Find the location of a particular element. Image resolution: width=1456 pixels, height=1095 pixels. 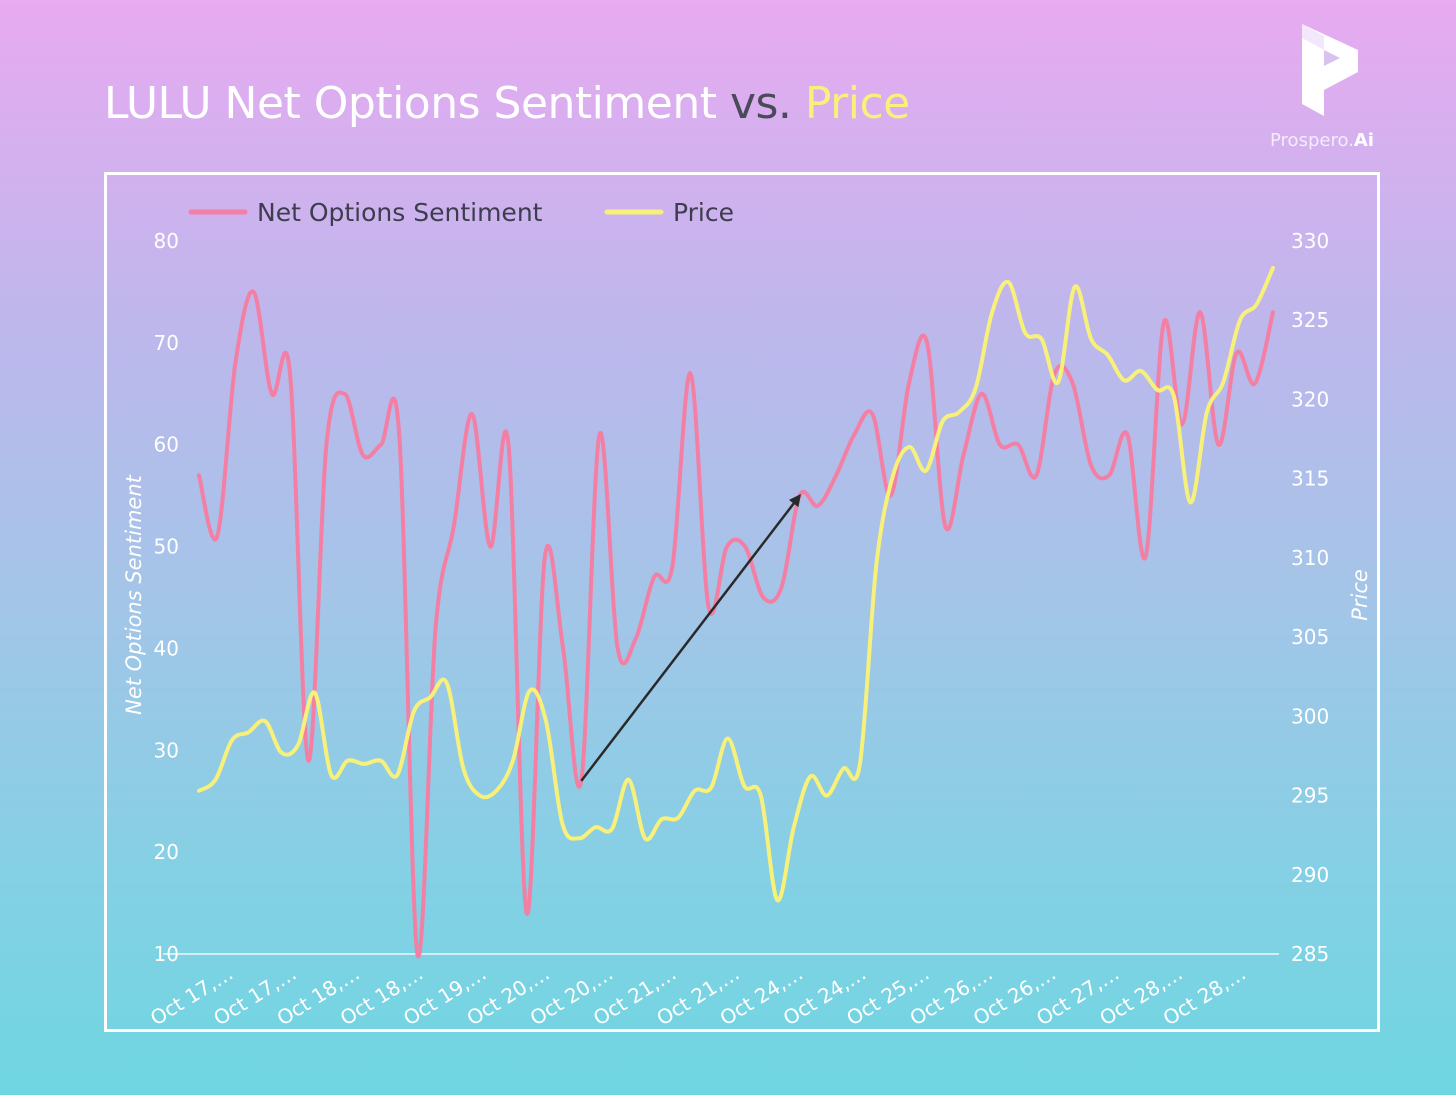

y-left-tick-label: 80 is located at coordinates (166, 241).